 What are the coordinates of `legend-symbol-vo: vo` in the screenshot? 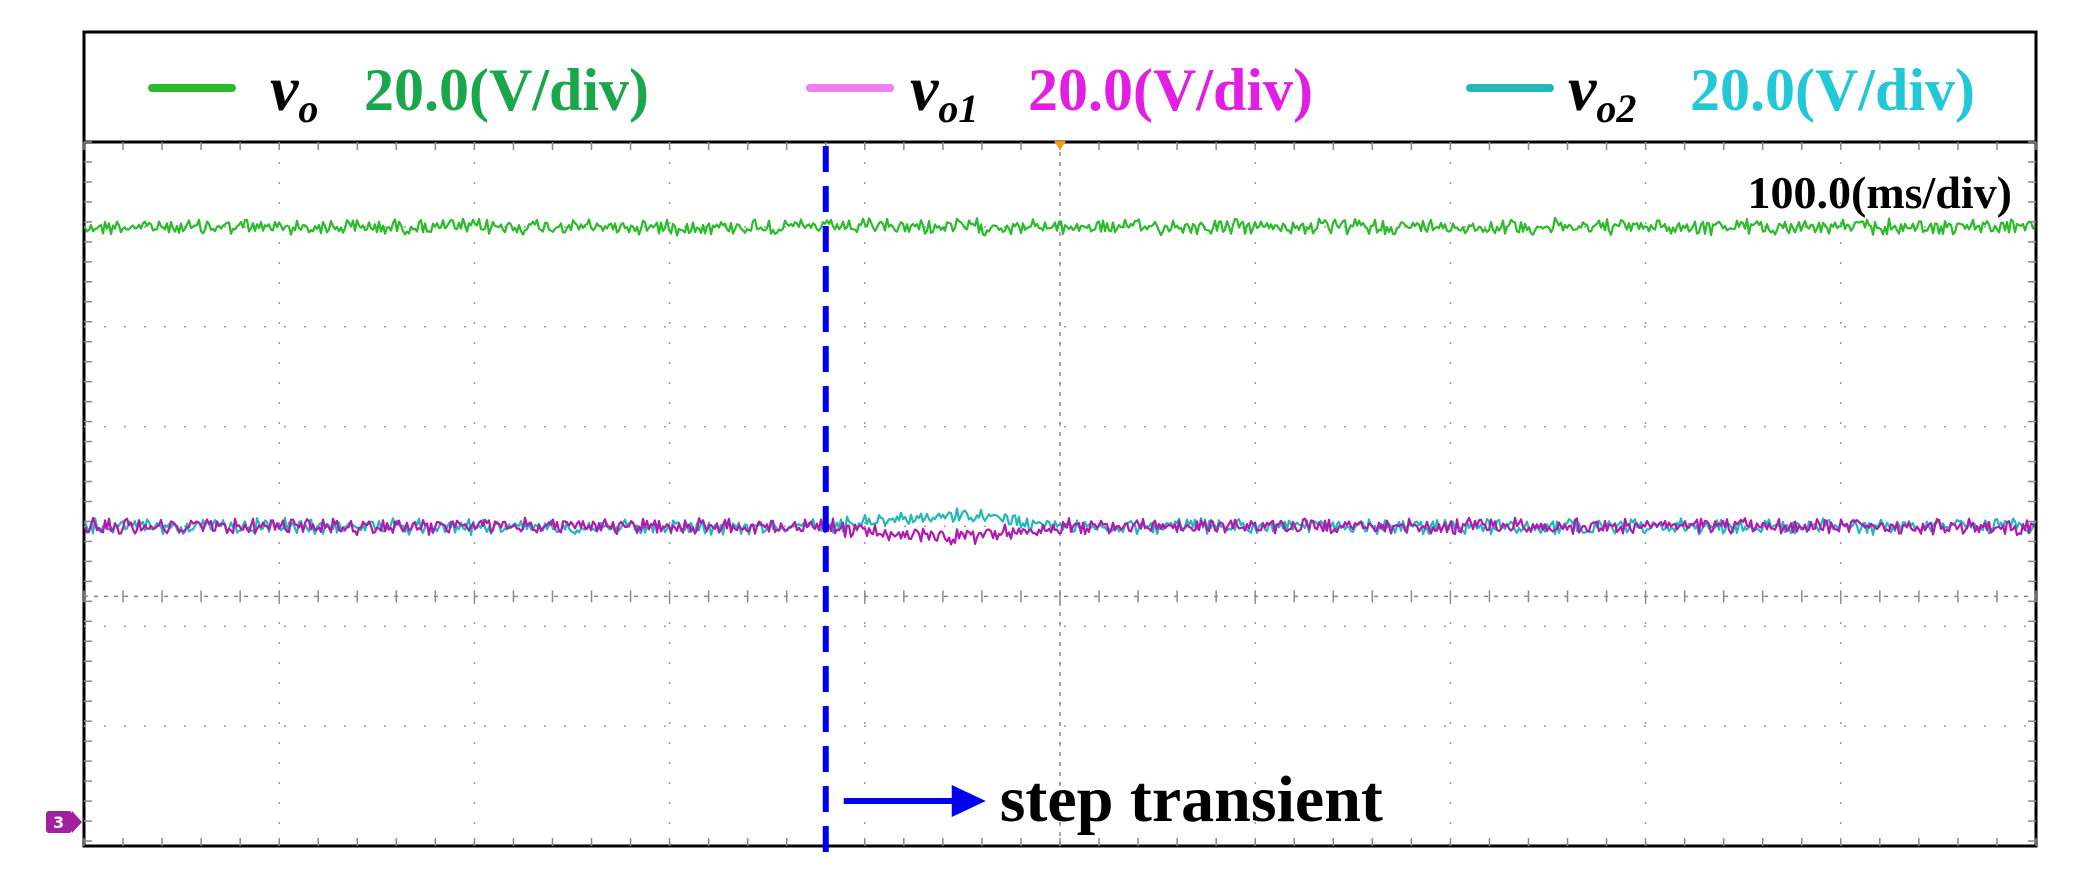 It's located at (294, 92).